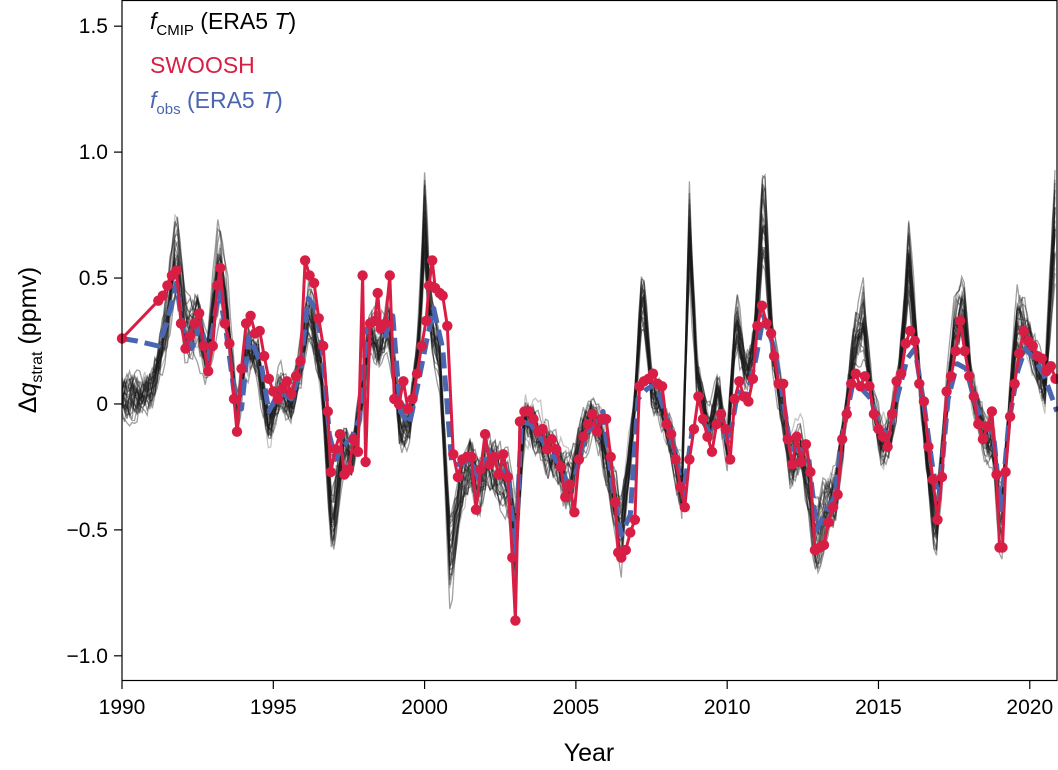 This screenshot has height=770, width=1058. Describe the element at coordinates (234, 21) in the screenshot. I see `legend-fcmip-rest: (ERA5` at that location.